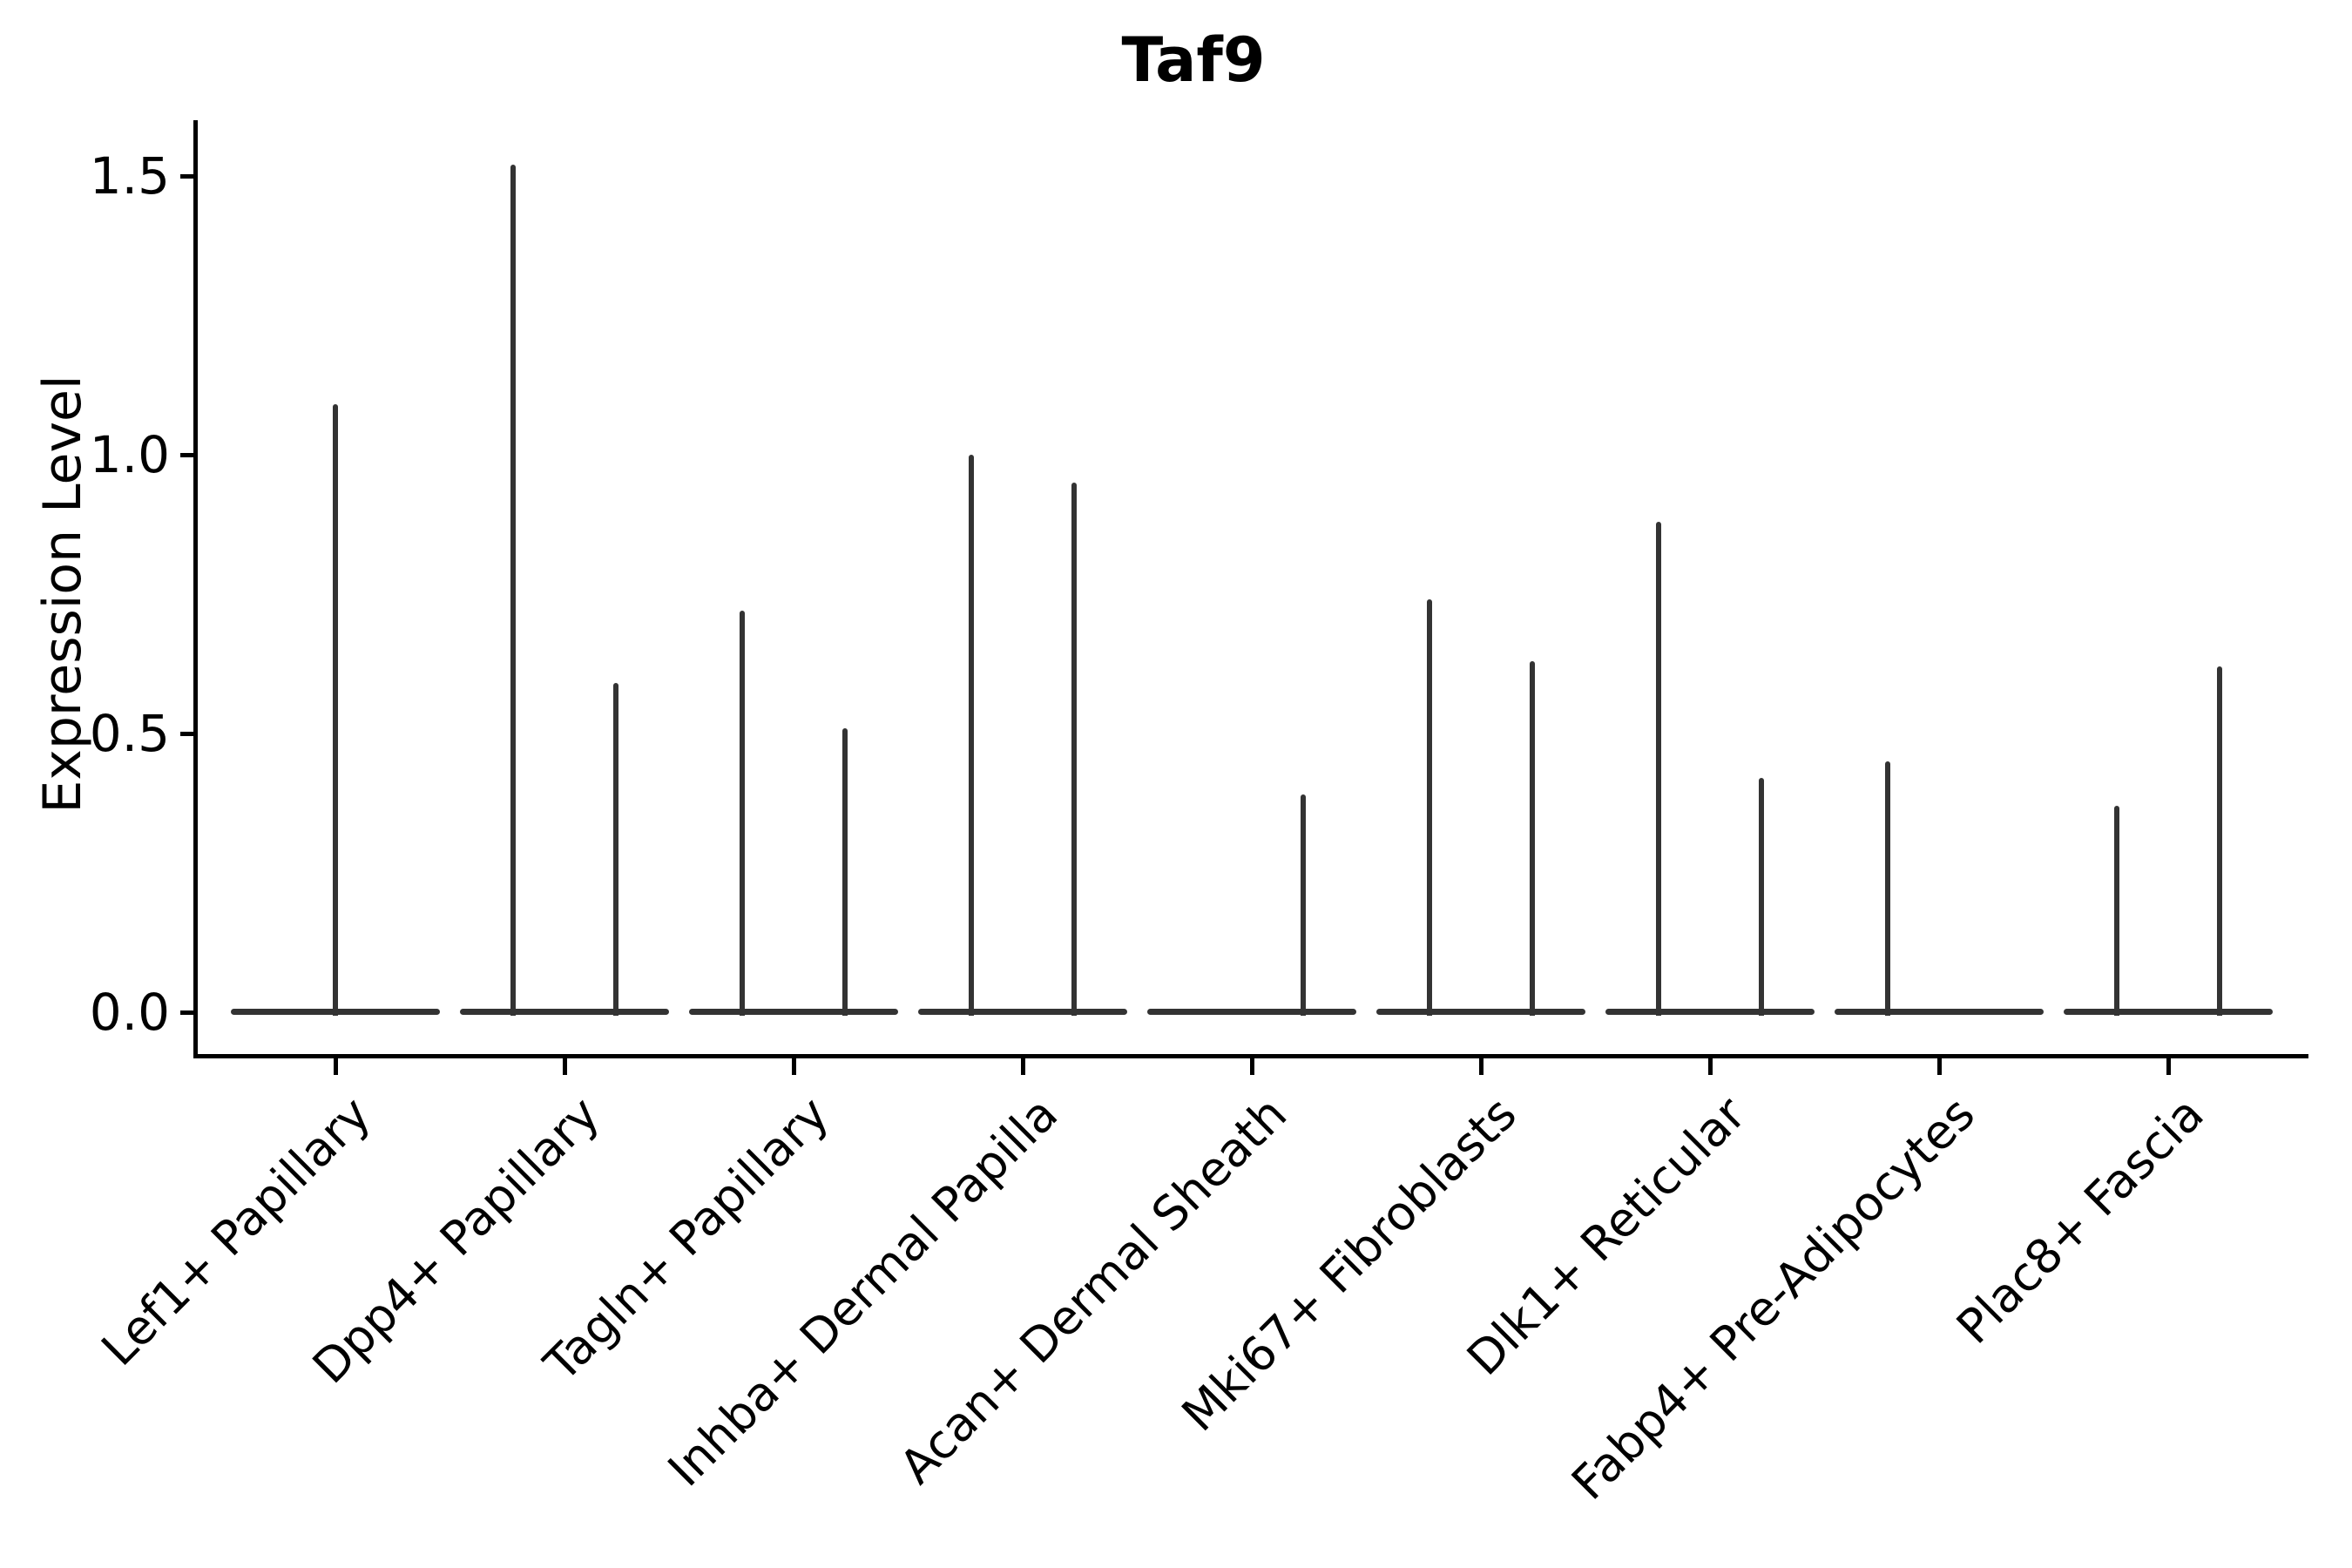 This screenshot has height=1568, width=2352. What do you see at coordinates (62, 594) in the screenshot?
I see `y-axis-label: Expression Level` at bounding box center [62, 594].